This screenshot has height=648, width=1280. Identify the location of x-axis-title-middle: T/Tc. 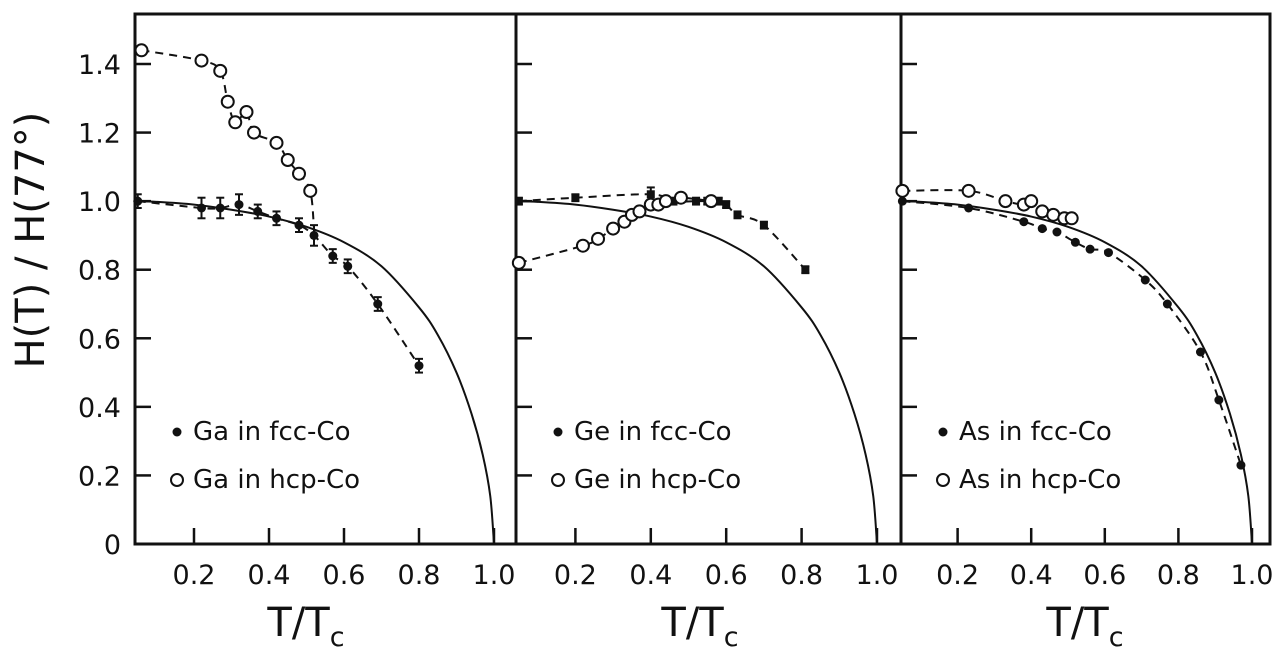
(699, 624).